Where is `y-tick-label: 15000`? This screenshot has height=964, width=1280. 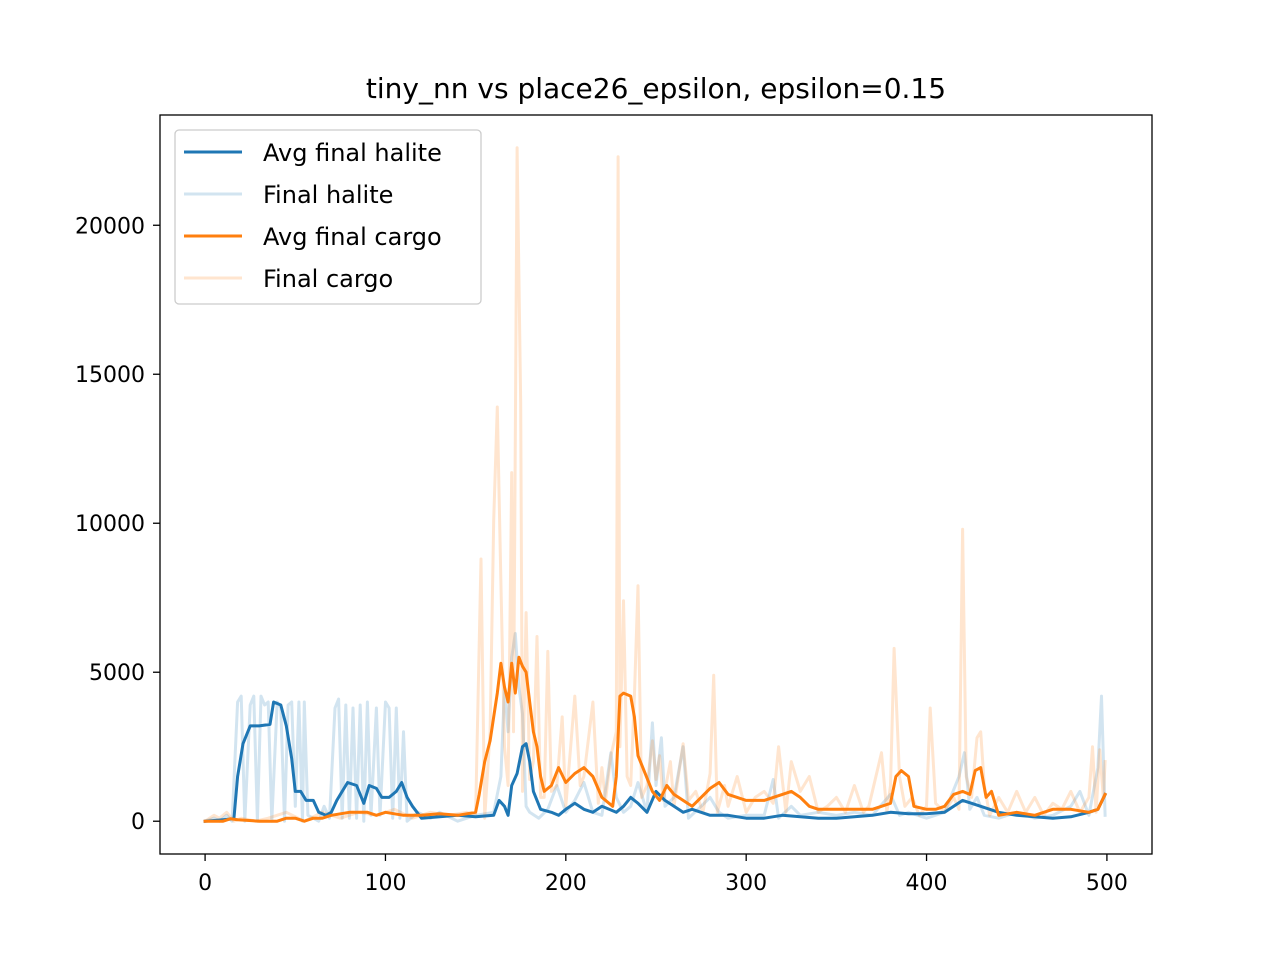 y-tick-label: 15000 is located at coordinates (110, 375).